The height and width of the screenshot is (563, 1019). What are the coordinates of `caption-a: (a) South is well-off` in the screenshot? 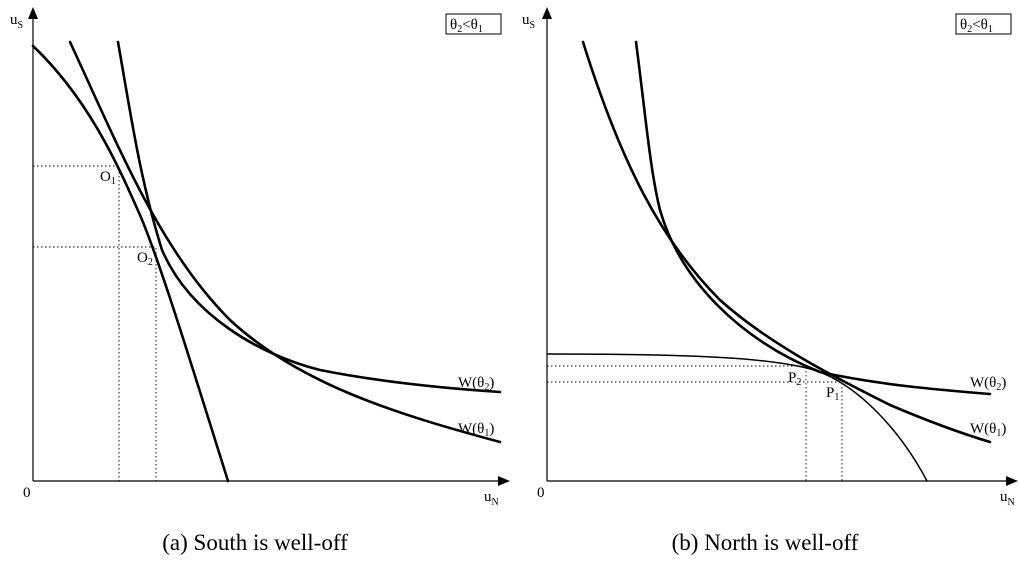 It's located at (255, 542).